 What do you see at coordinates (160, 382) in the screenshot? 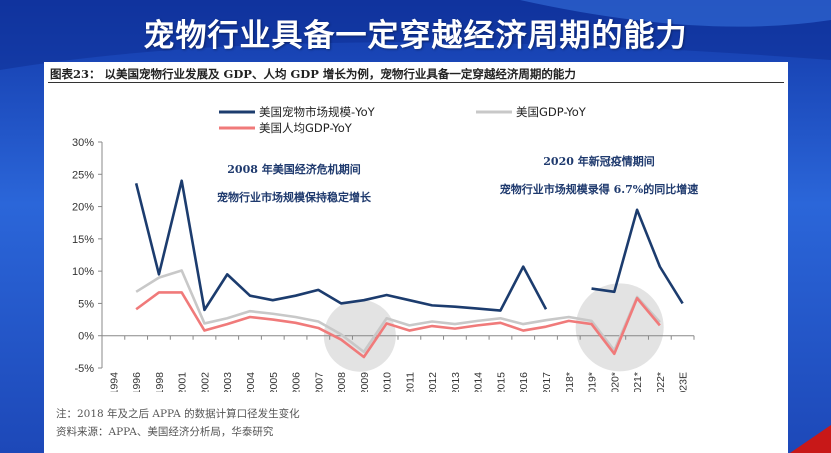
I see `x-tick-label: 1998` at bounding box center [160, 382].